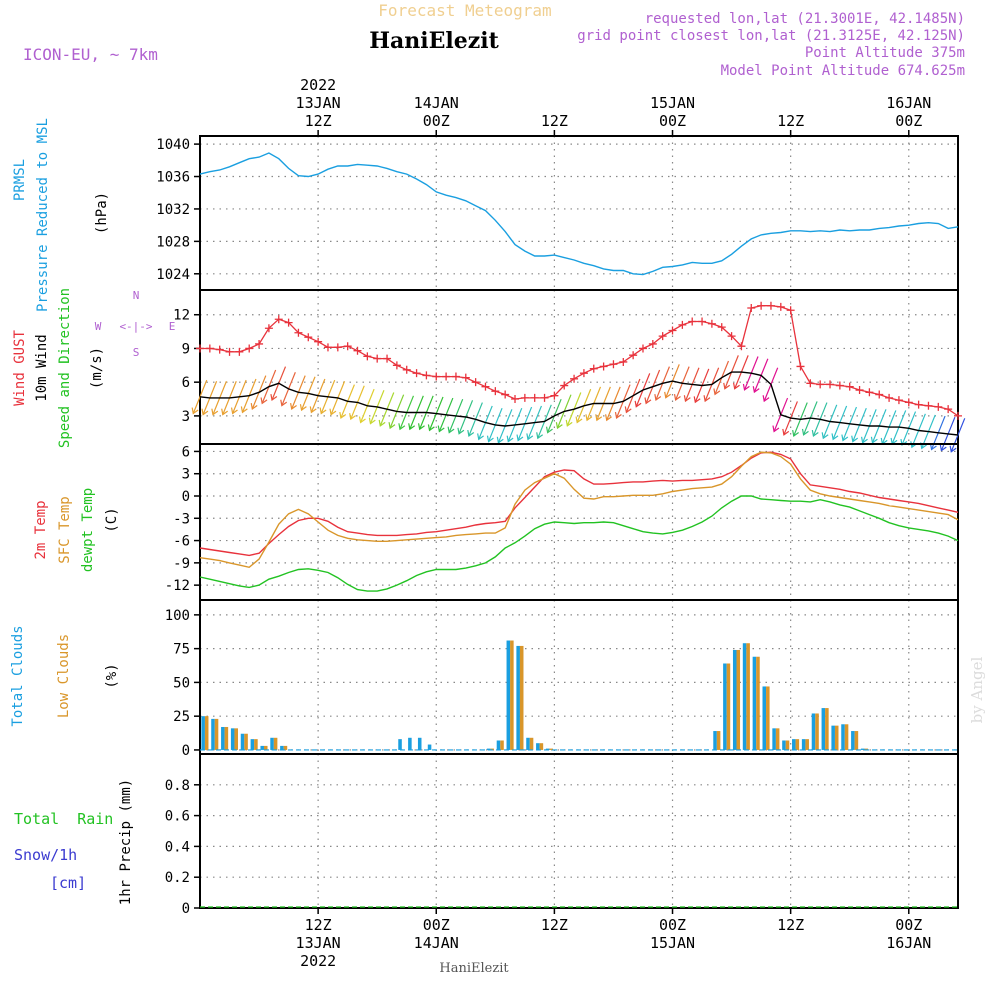  Describe the element at coordinates (177, 586) in the screenshot. I see `y-tick-label: -12` at that location.